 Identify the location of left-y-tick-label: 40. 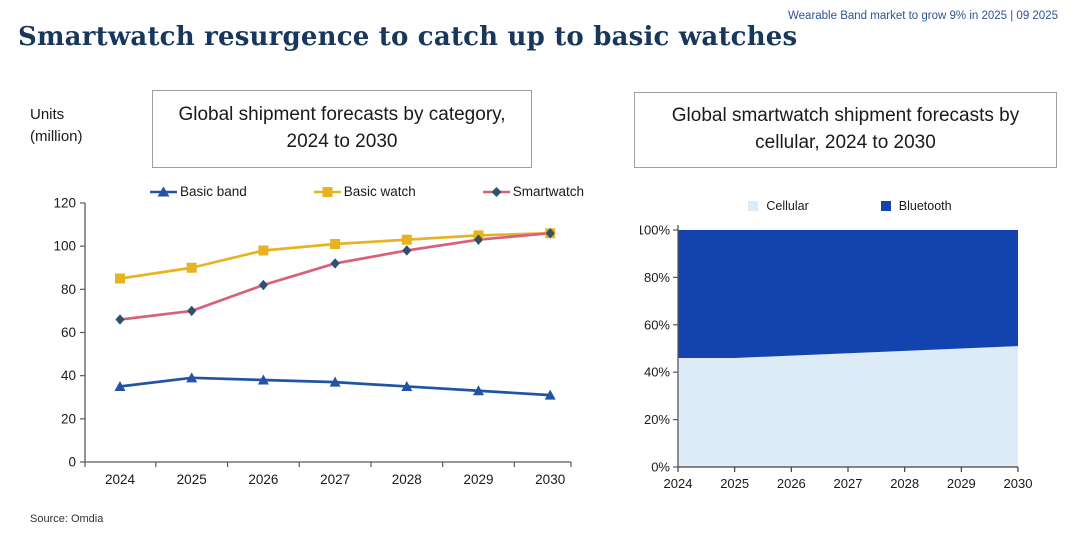
(68, 375).